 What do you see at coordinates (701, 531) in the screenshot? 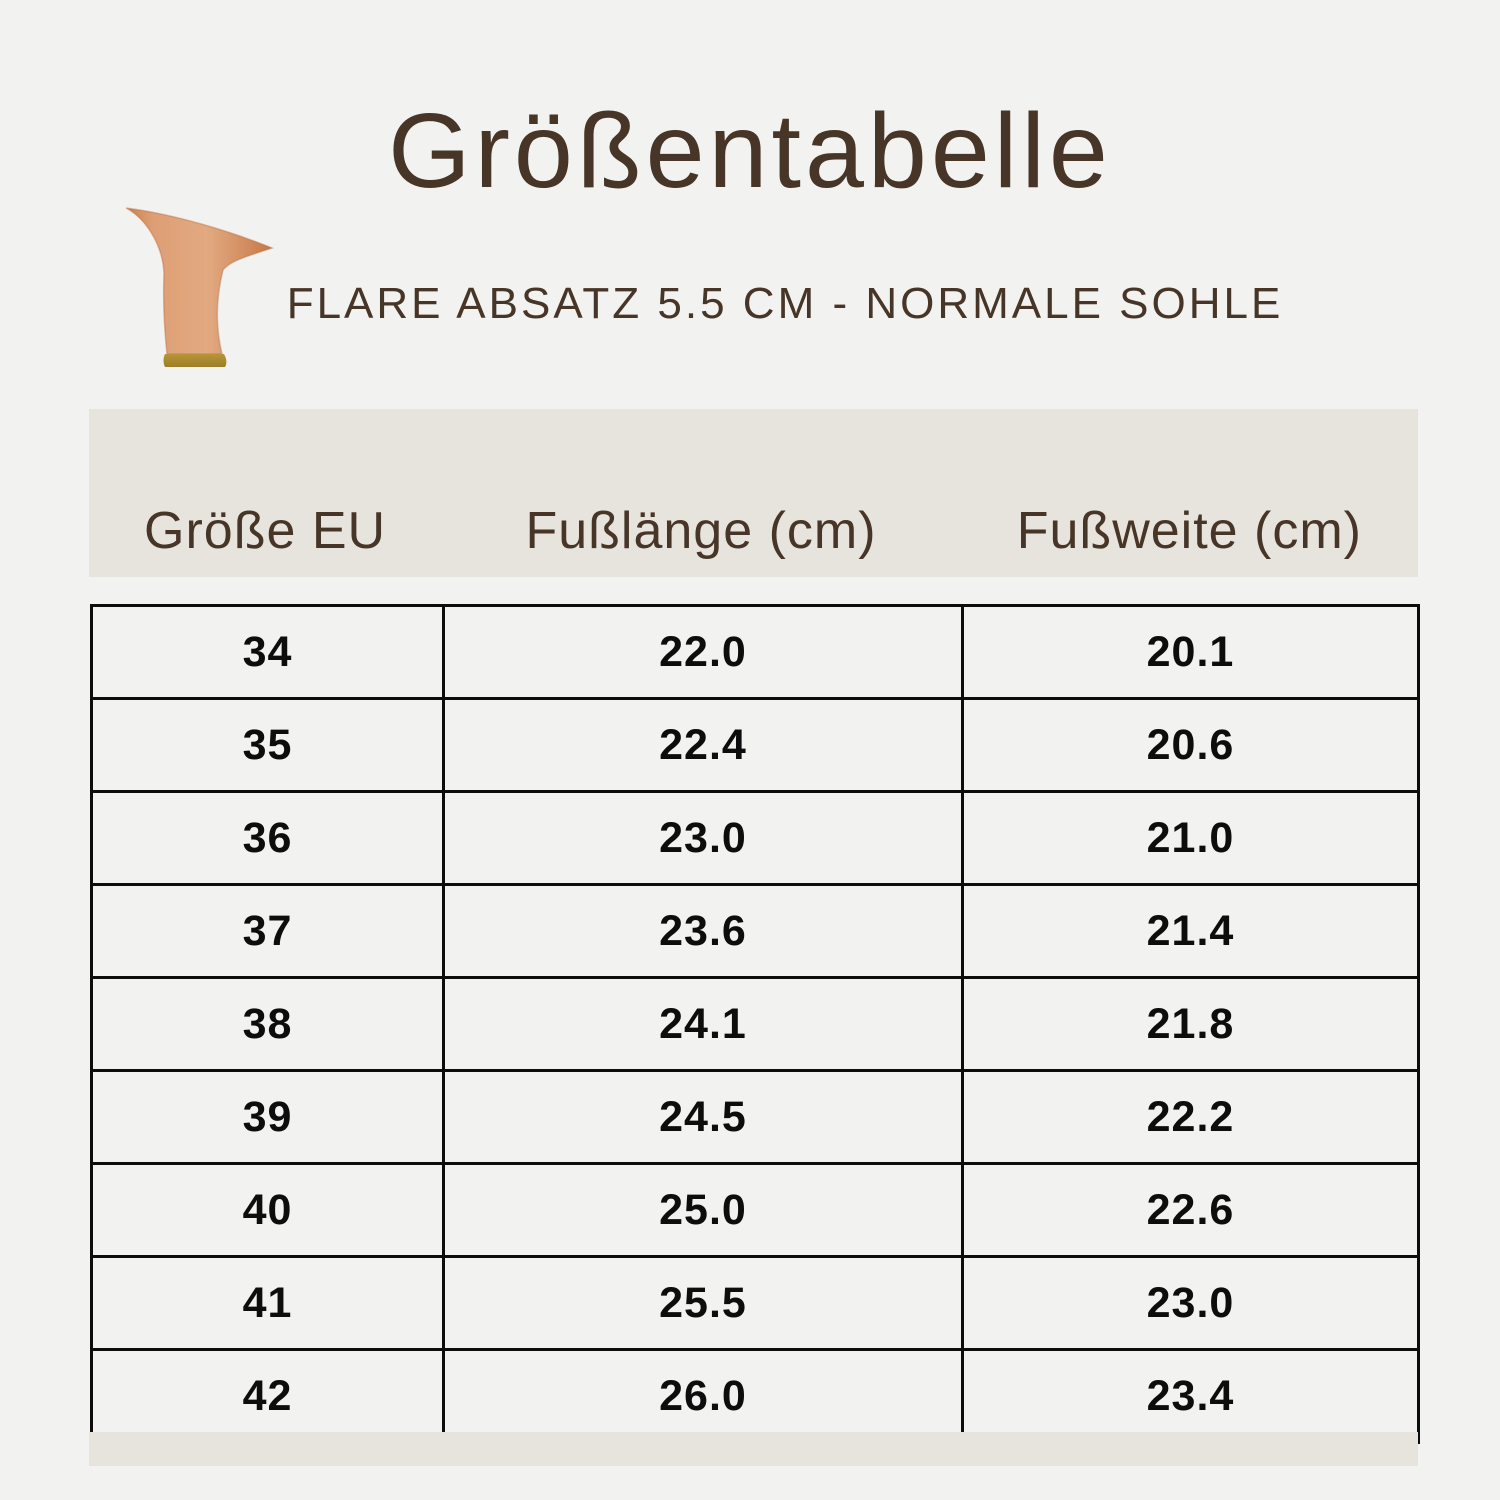
I see `column-header-foot-length: Fußlänge (cm)` at bounding box center [701, 531].